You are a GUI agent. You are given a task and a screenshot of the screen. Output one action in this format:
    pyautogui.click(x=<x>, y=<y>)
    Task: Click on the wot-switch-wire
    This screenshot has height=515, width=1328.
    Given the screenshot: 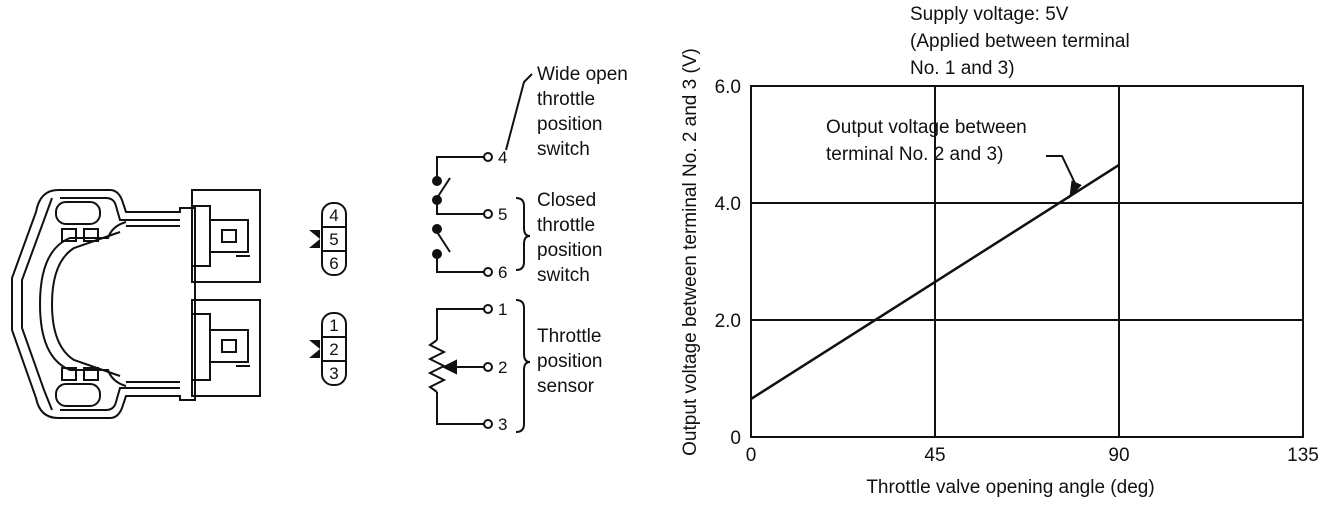 What is the action you would take?
    pyautogui.click(x=460, y=167)
    